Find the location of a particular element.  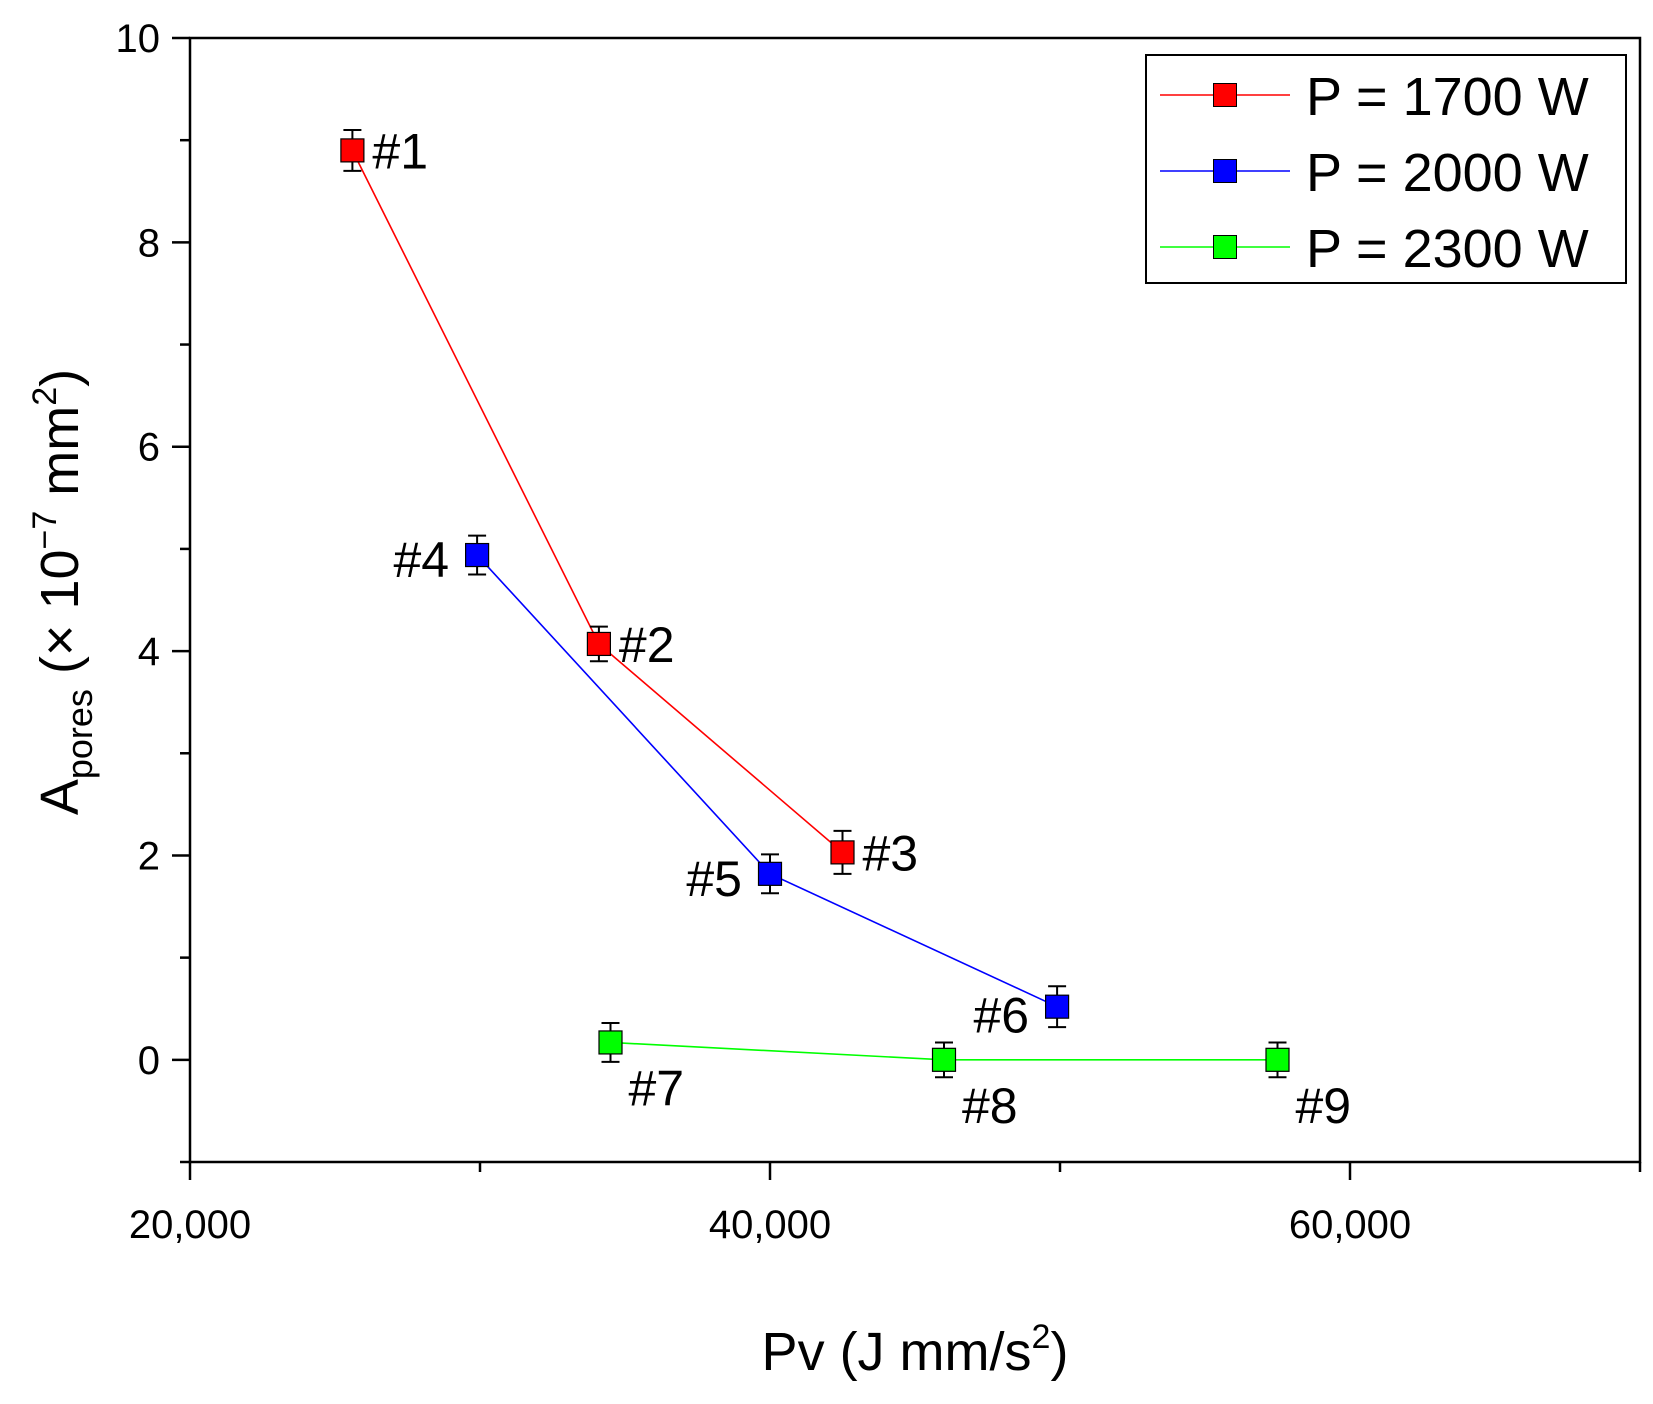

y-tick-label: 10 is located at coordinates (138, 39).